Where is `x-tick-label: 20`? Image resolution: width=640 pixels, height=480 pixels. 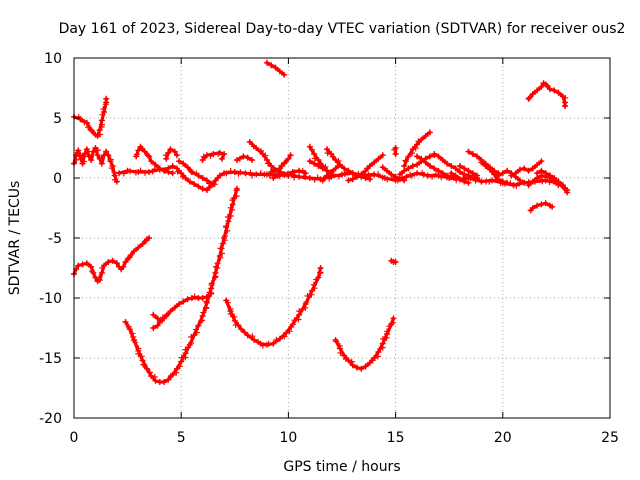
x-tick-label: 20 is located at coordinates (503, 438).